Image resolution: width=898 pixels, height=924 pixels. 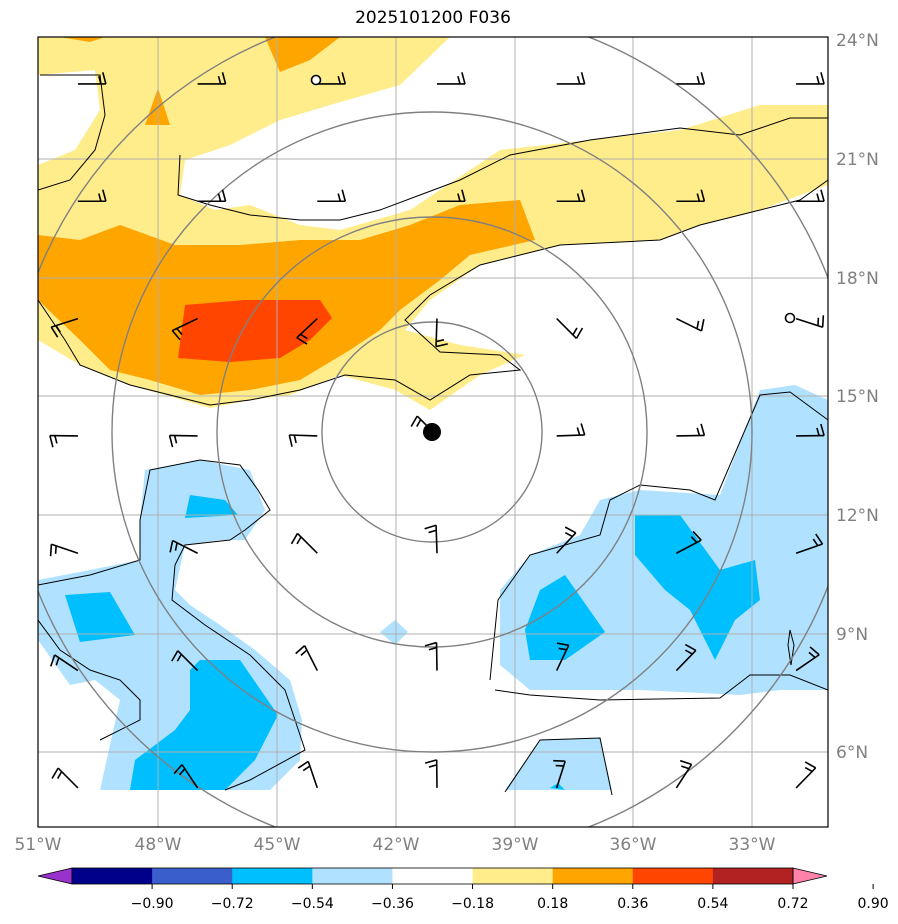 I want to click on lon-label: 33°W, so click(x=752, y=845).